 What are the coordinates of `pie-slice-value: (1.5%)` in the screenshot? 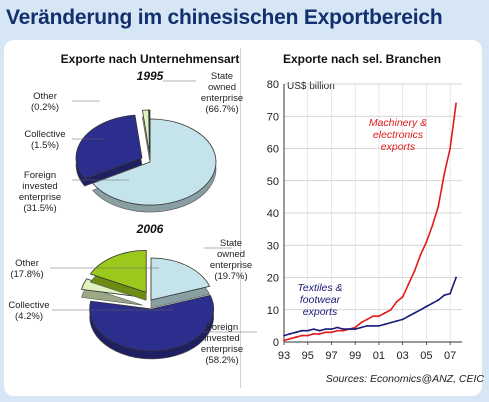 It's located at (45, 145).